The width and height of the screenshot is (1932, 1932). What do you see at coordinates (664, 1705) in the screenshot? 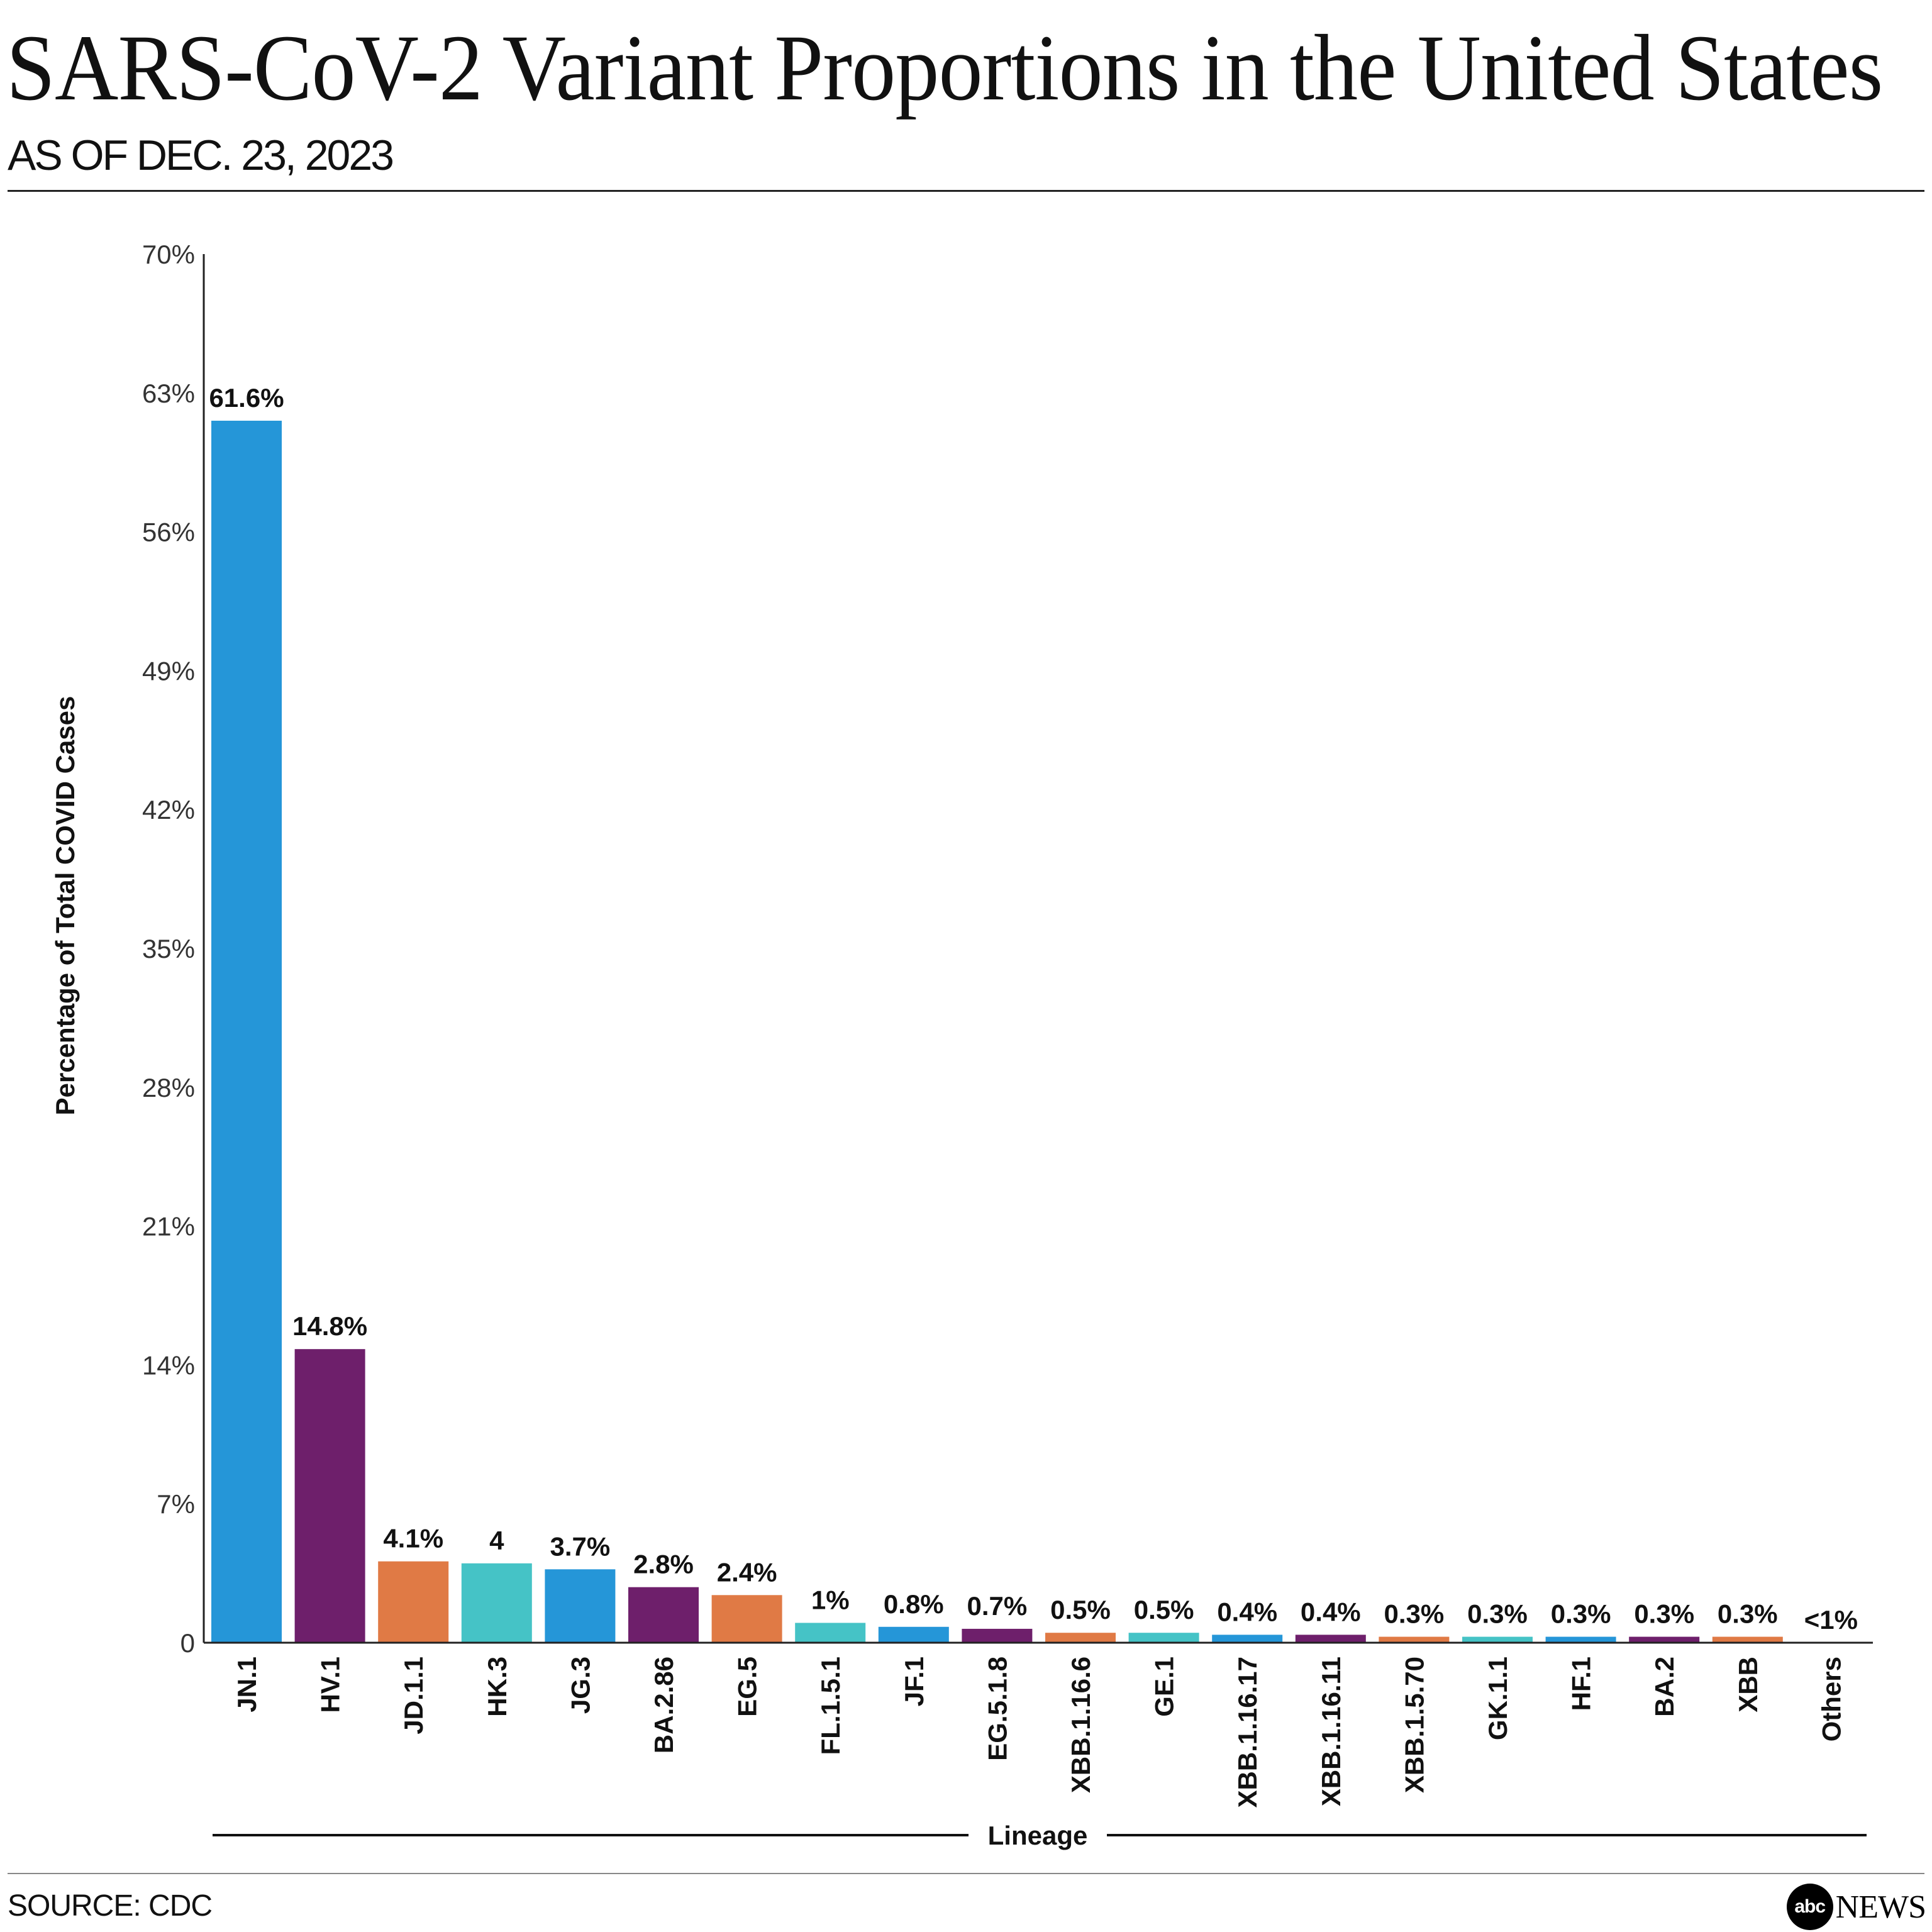
I see `category-label: BA.2.86` at bounding box center [664, 1705].